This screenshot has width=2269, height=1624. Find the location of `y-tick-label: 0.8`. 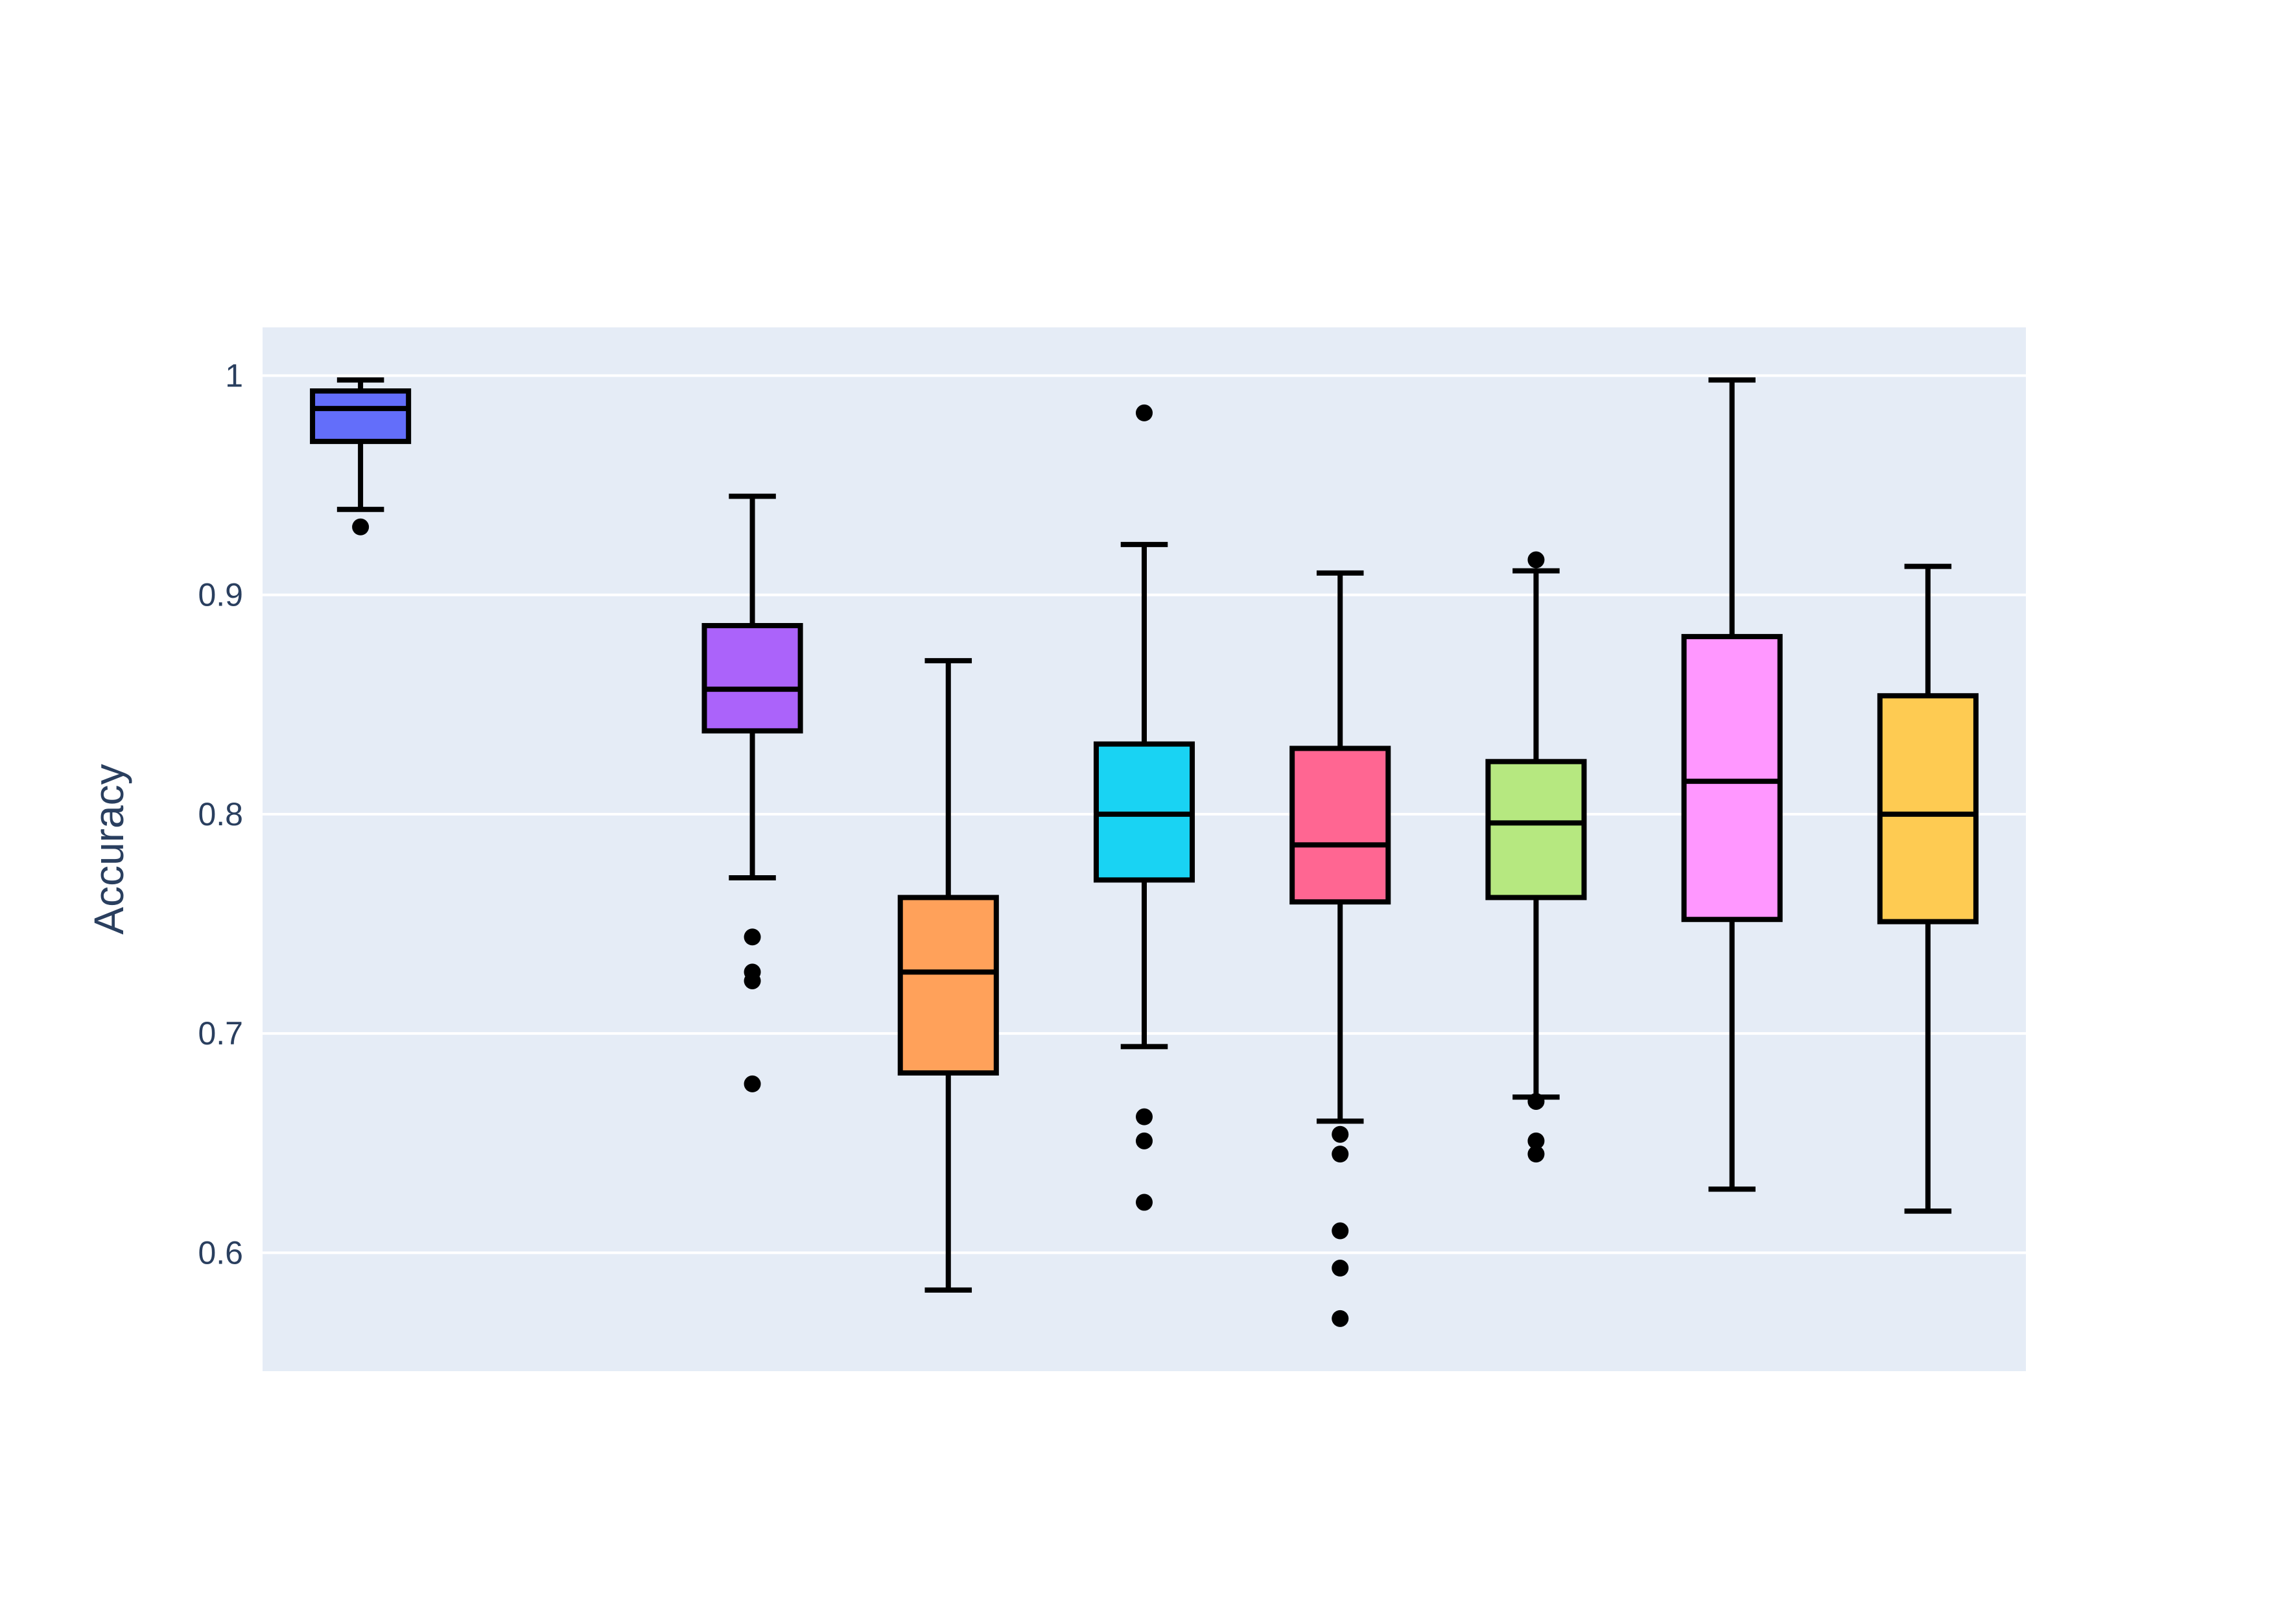

y-tick-label: 0.8 is located at coordinates (220, 814).